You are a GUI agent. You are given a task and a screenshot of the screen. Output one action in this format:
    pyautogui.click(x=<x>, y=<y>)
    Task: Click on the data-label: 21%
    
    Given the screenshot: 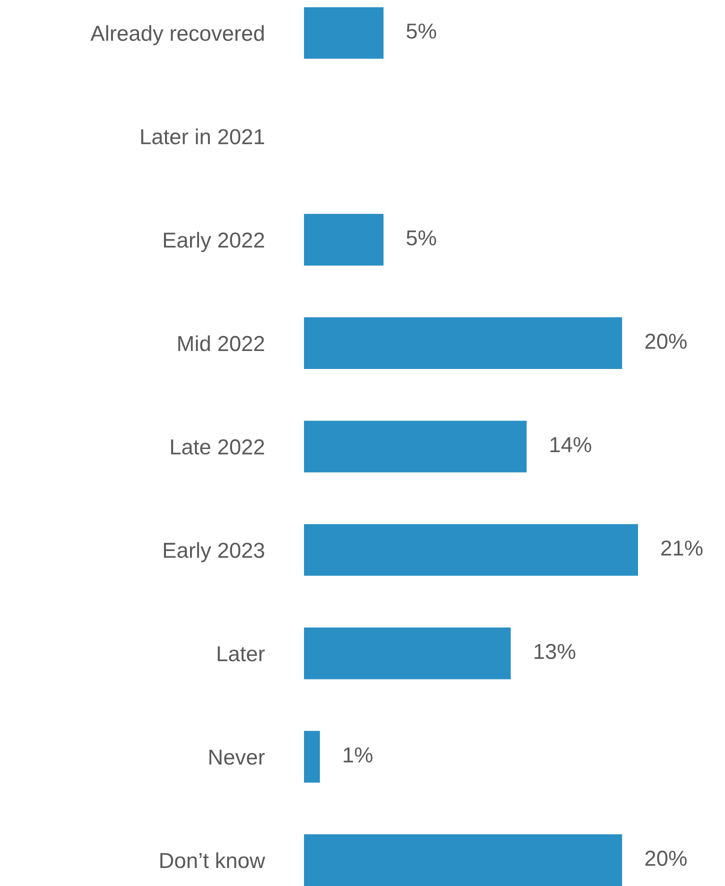 What is the action you would take?
    pyautogui.click(x=682, y=548)
    